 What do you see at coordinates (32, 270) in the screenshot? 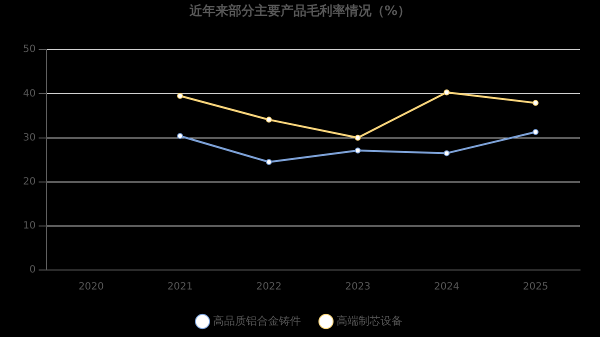
I see `y-tick-label: 0` at bounding box center [32, 270].